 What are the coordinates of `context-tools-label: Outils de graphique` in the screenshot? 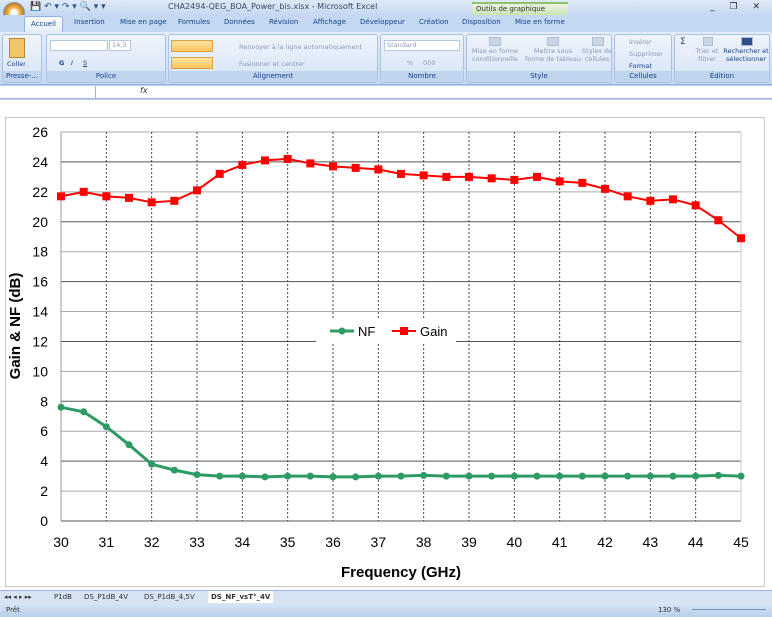 It's located at (520, 8).